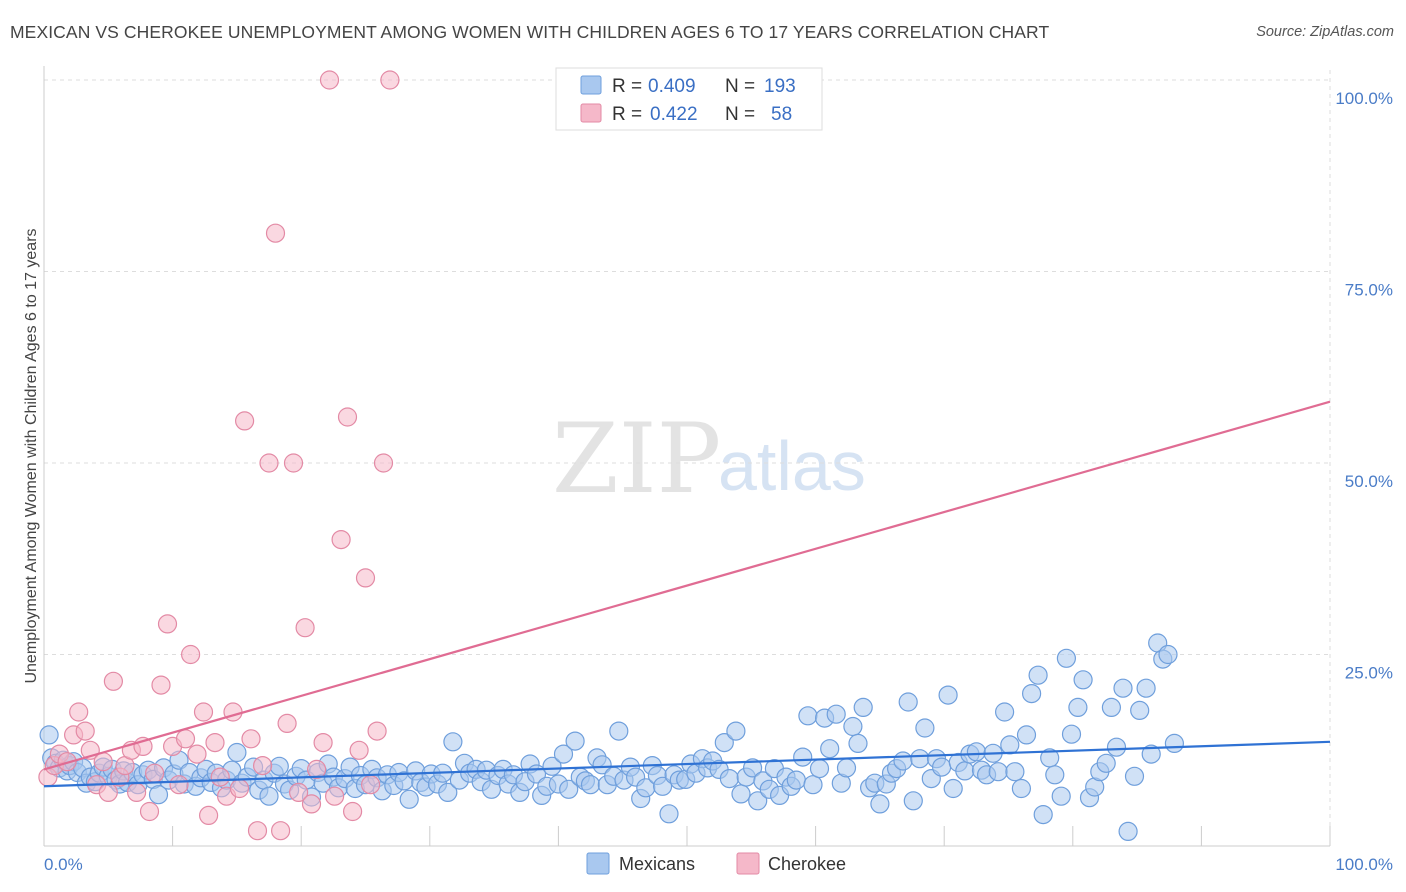 Image resolution: width=1406 pixels, height=892 pixels. Describe the element at coordinates (63, 864) in the screenshot. I see `x-tick-label: 0.0%` at that location.